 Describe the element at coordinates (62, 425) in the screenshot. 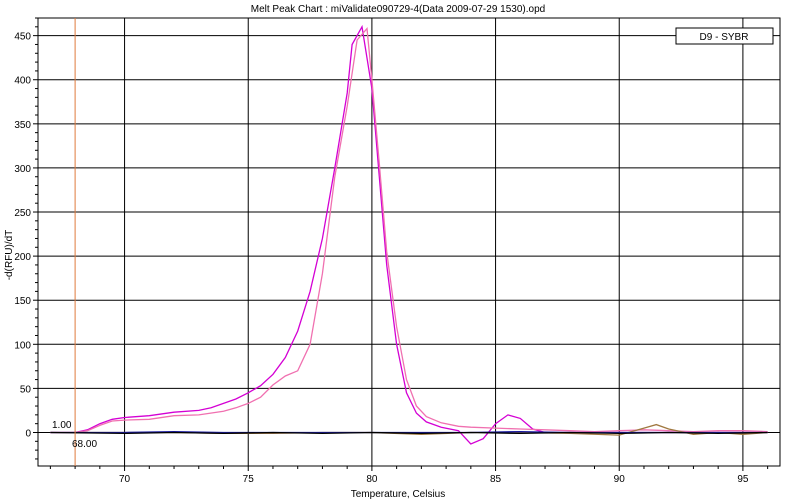

I see `cursor-y-value: 1.00` at that location.